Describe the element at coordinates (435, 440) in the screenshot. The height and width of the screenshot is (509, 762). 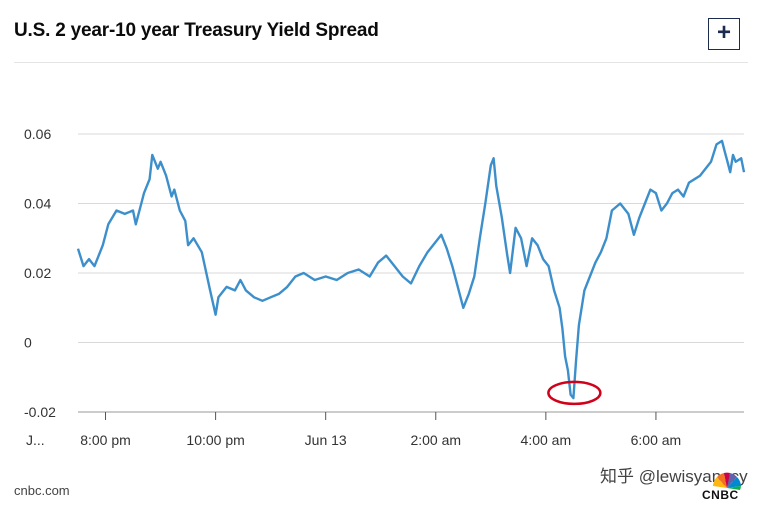
I see `x-tick-label-3: 2:00 am` at that location.